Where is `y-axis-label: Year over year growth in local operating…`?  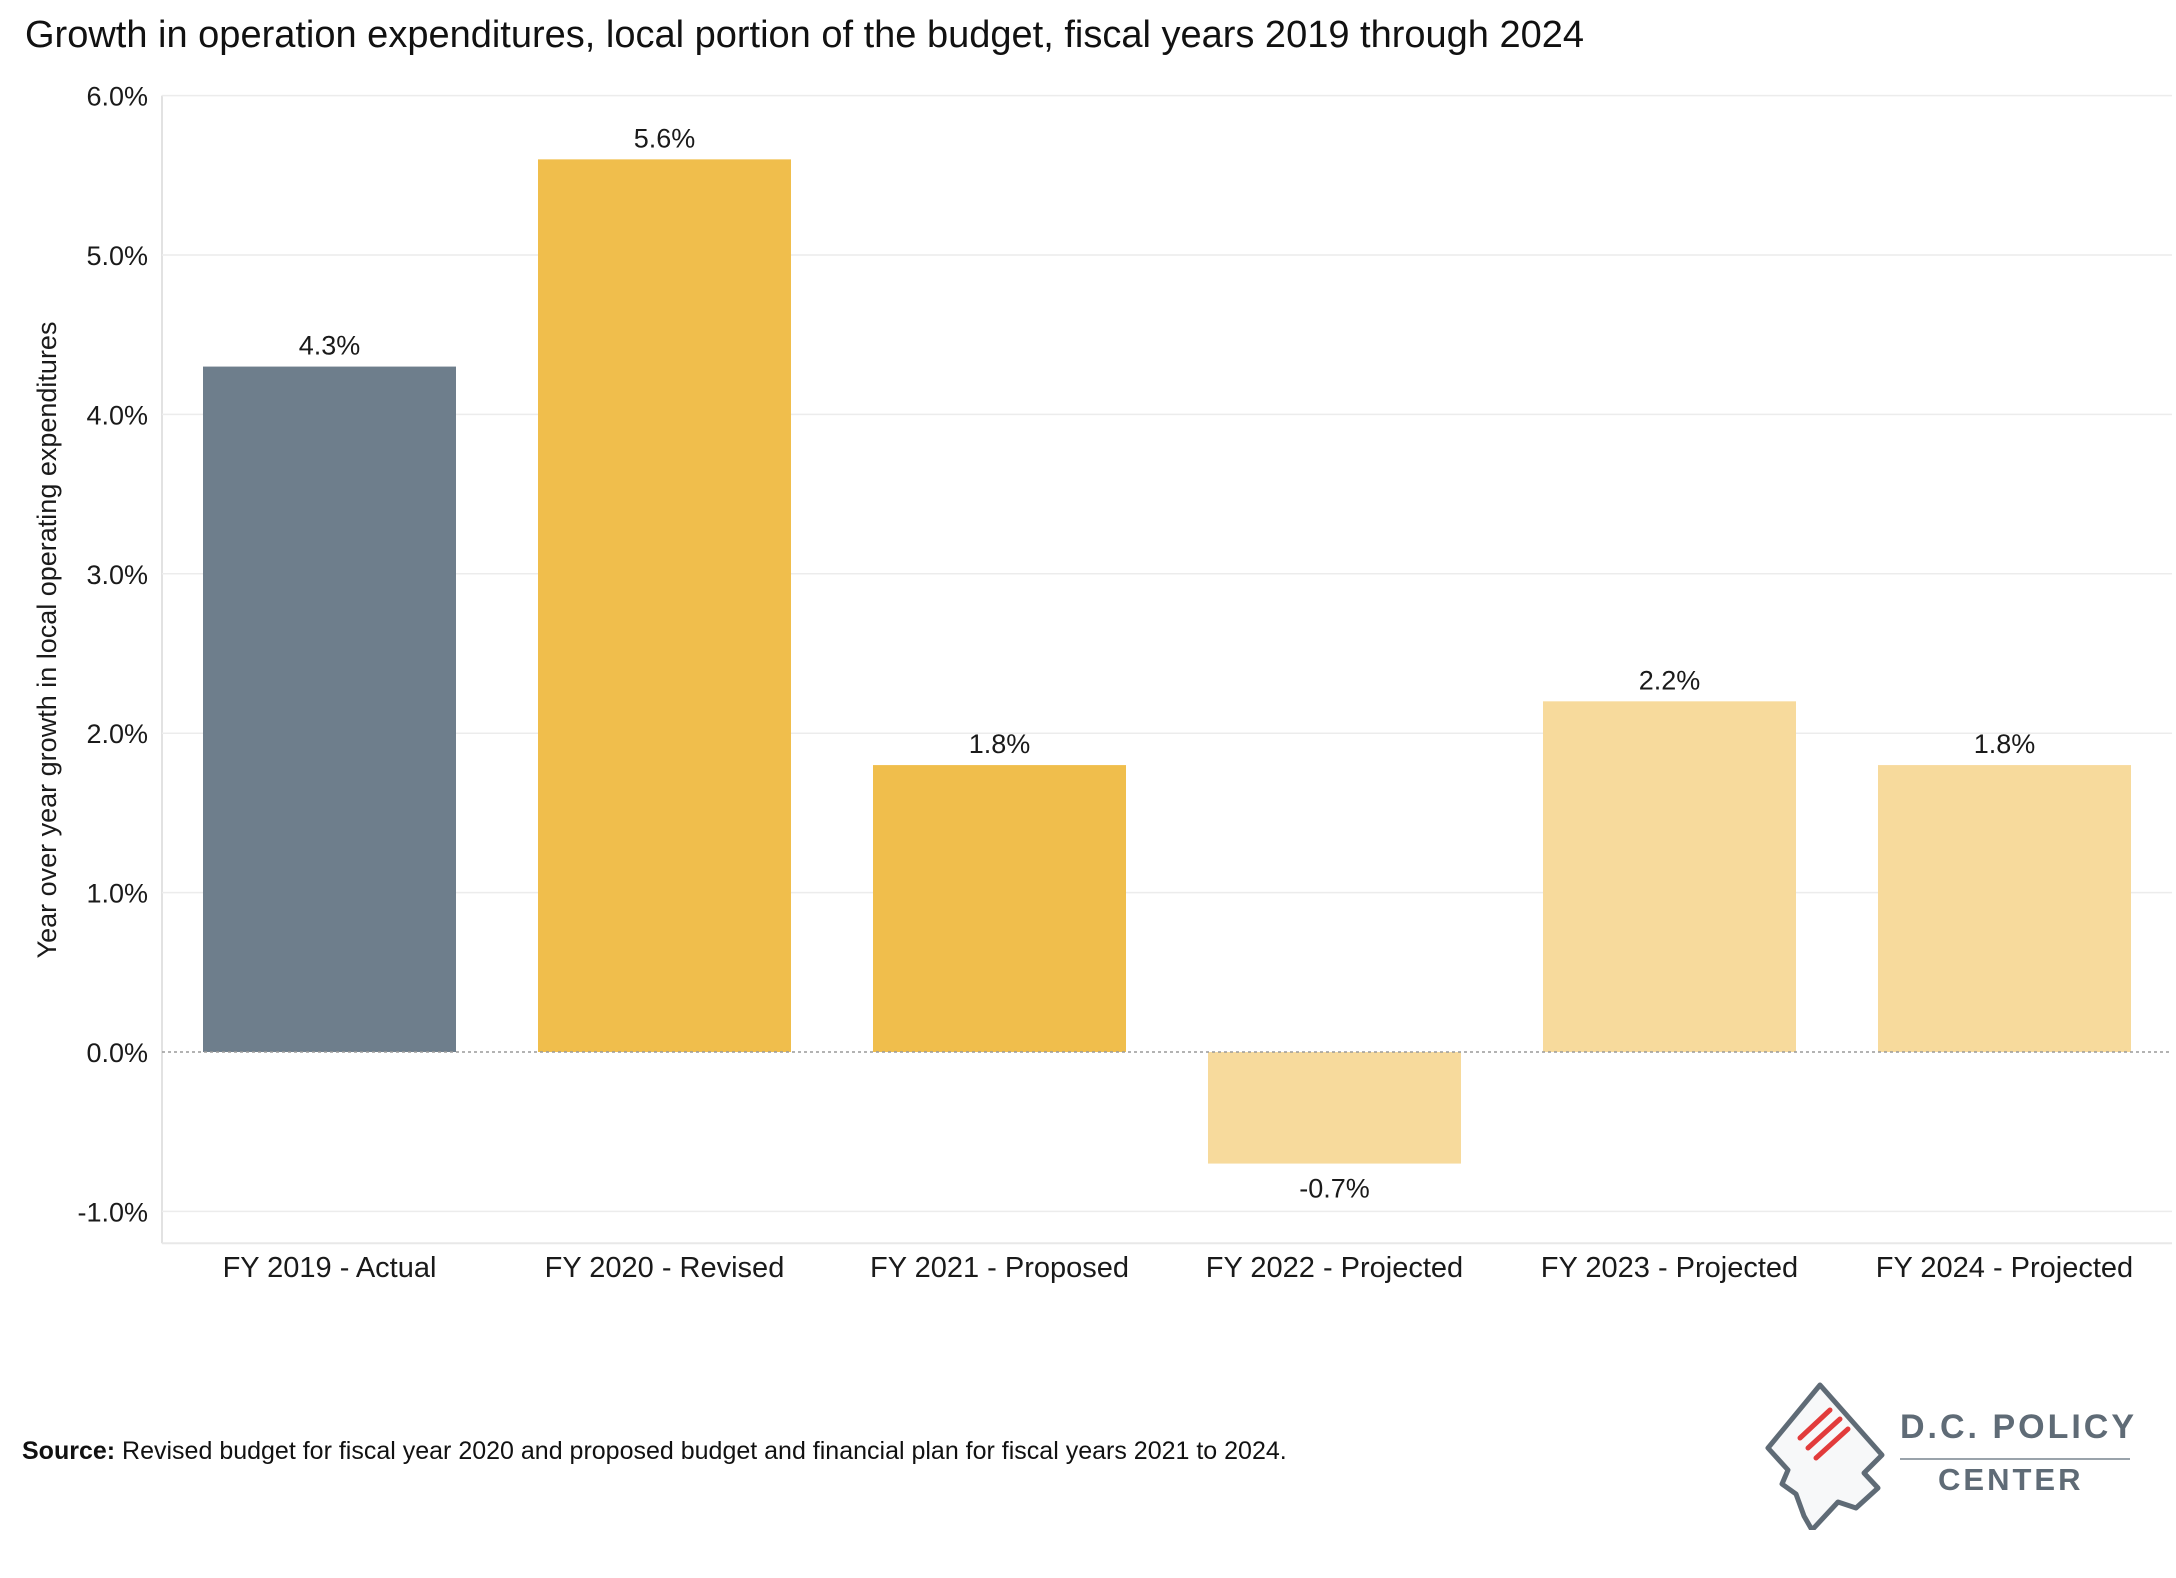 y-axis-label: Year over year growth in local operating… is located at coordinates (47, 640).